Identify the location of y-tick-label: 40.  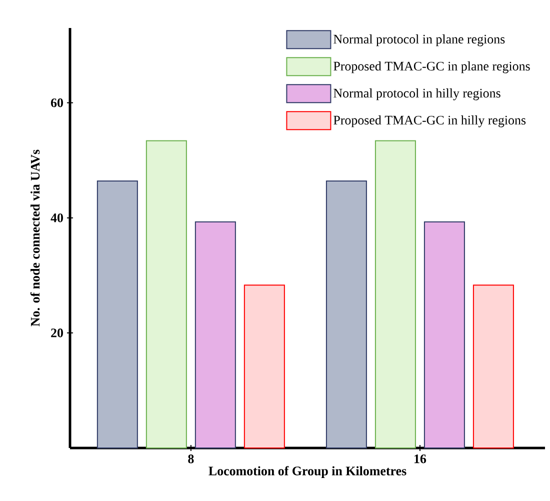
(56, 217).